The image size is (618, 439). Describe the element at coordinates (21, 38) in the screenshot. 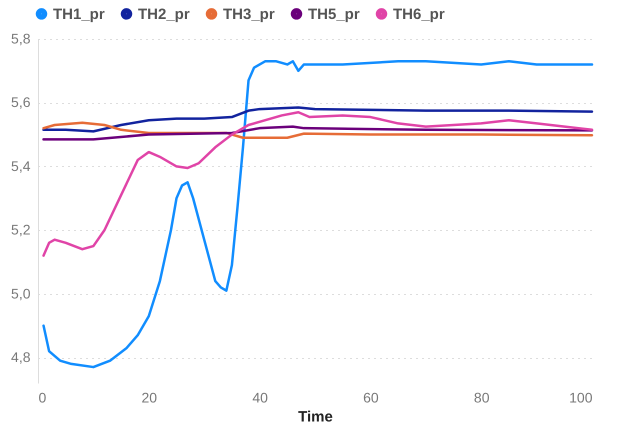

I see `y-tick-label: 5,8` at that location.